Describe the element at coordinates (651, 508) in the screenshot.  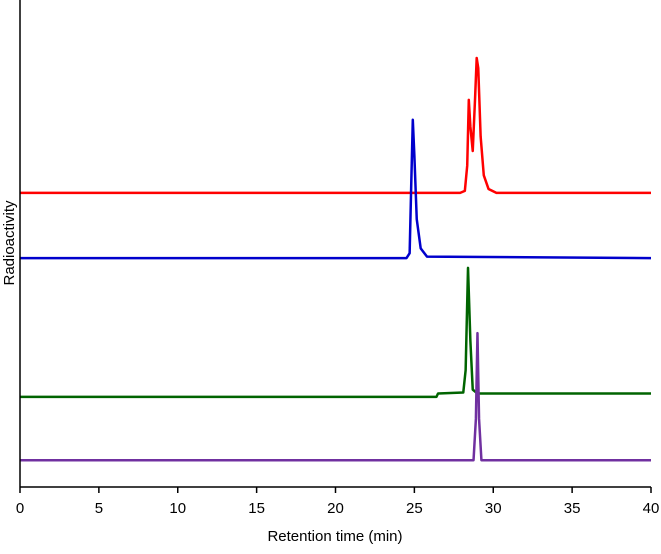
I see `x-tick-label: 40` at that location.